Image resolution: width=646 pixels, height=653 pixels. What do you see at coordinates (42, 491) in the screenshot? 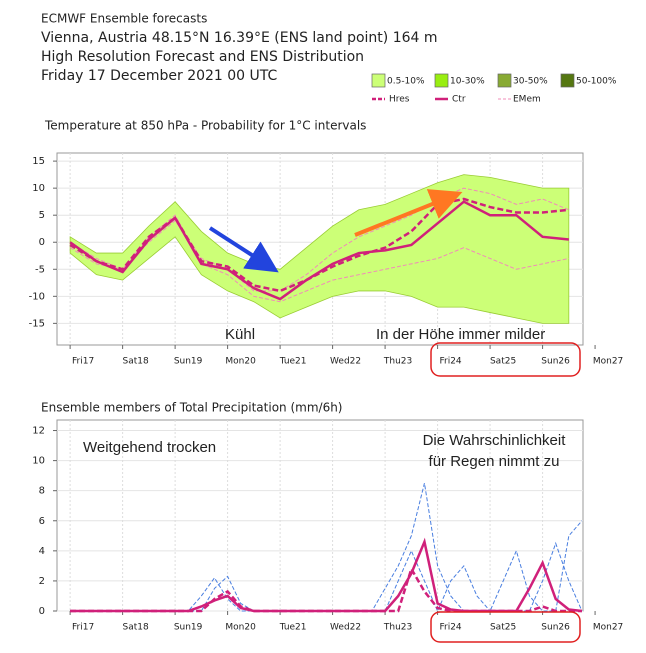
I see `y-tick-label: 8` at bounding box center [42, 491].